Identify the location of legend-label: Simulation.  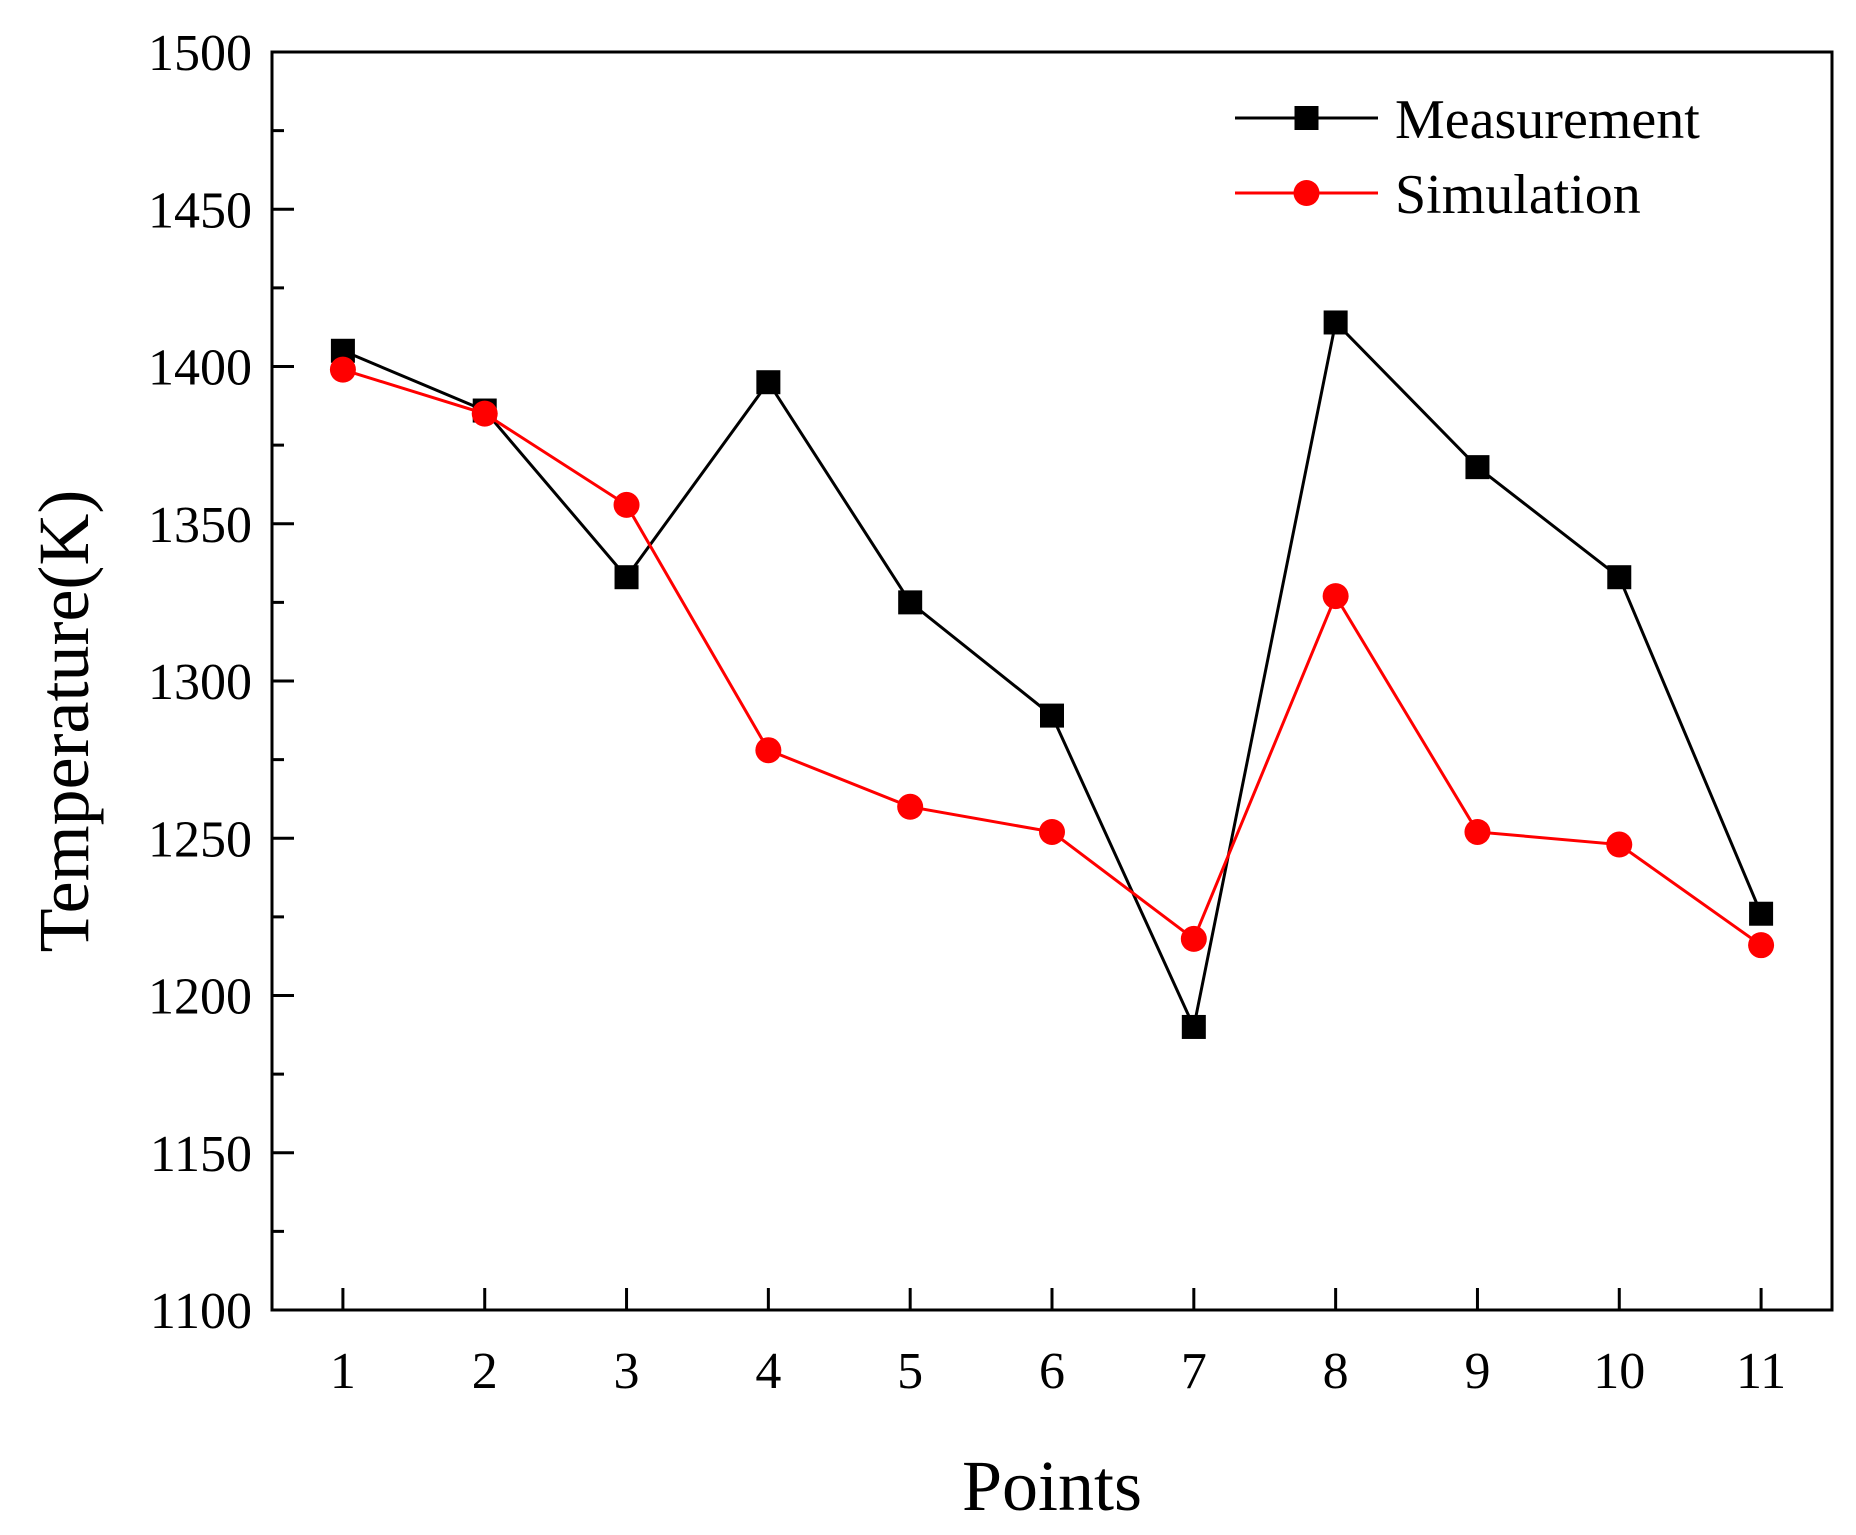
(1518, 195).